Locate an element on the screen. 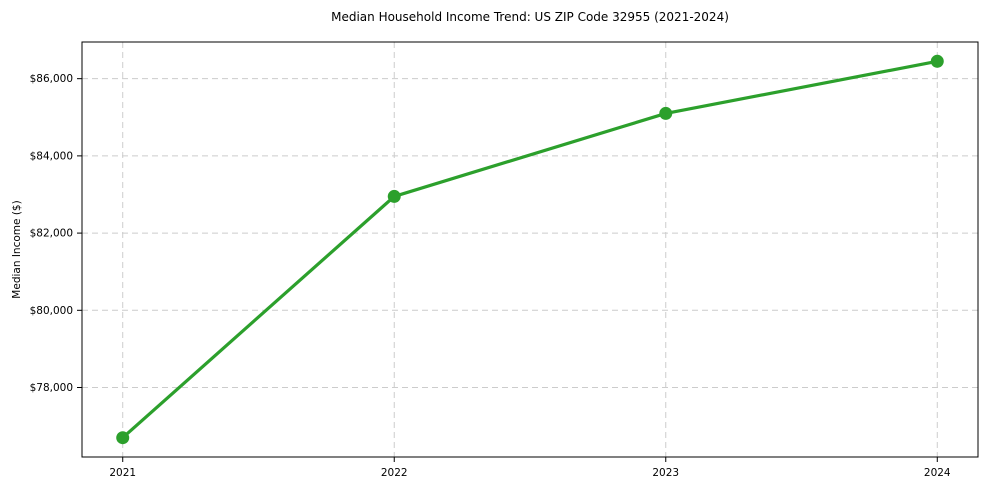 This screenshot has height=490, width=989. y-tick-label: $84,000 is located at coordinates (51, 156).